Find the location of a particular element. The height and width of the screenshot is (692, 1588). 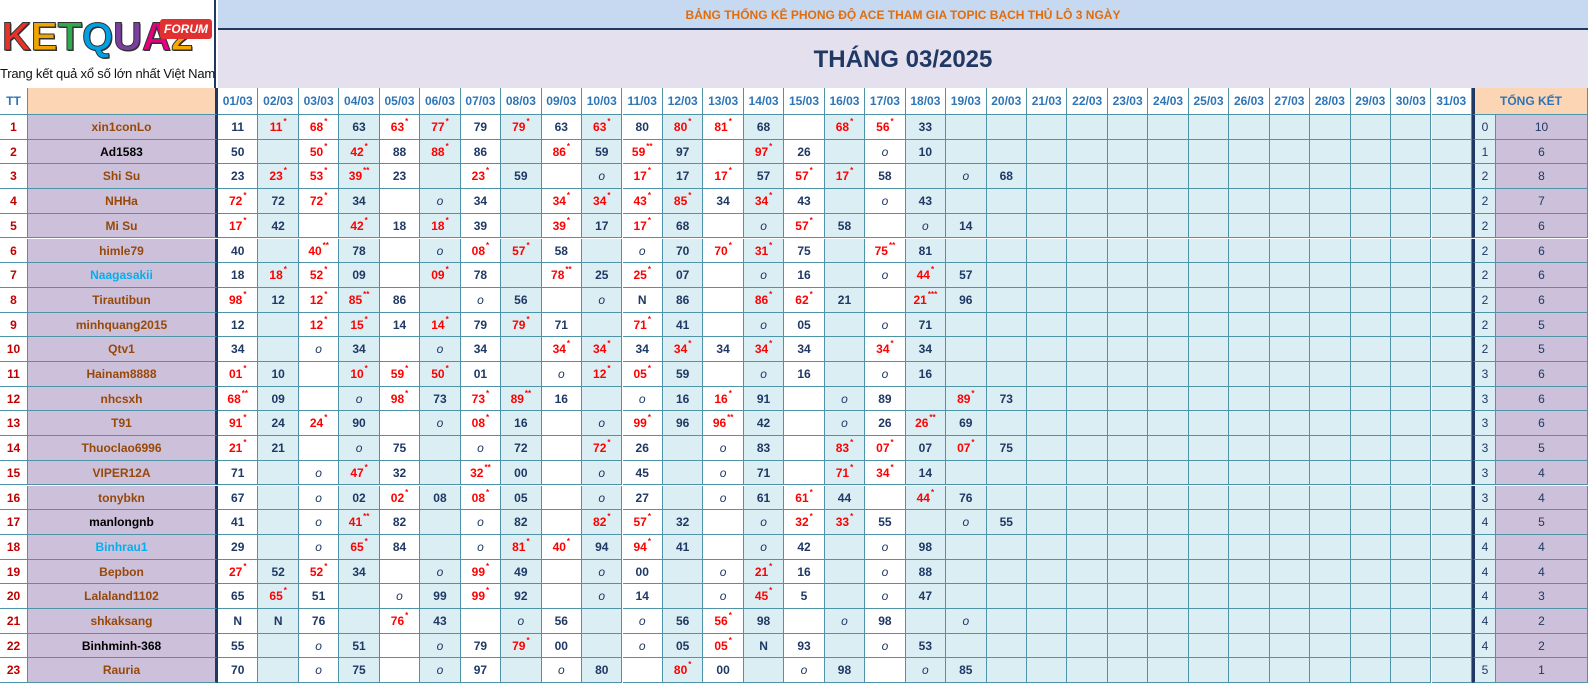

day-cell: 26** is located at coordinates (926, 424).